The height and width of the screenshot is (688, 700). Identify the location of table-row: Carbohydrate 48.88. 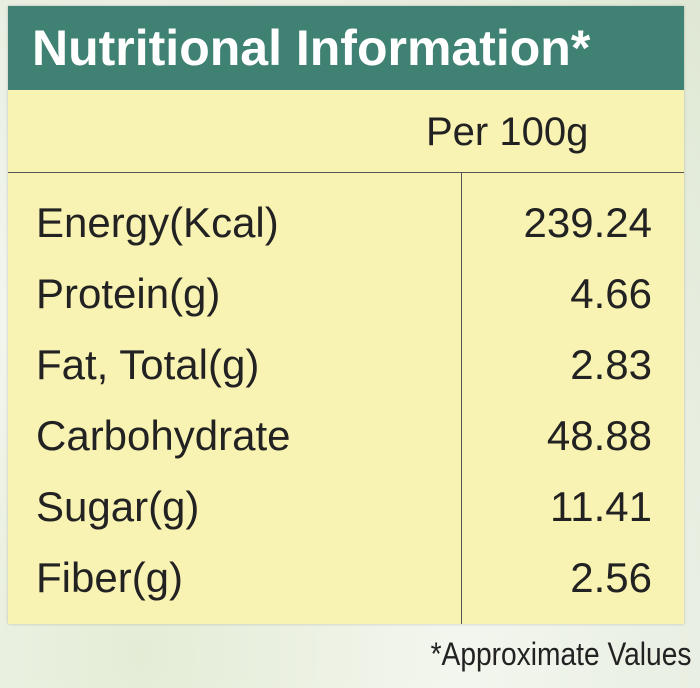
(346, 436).